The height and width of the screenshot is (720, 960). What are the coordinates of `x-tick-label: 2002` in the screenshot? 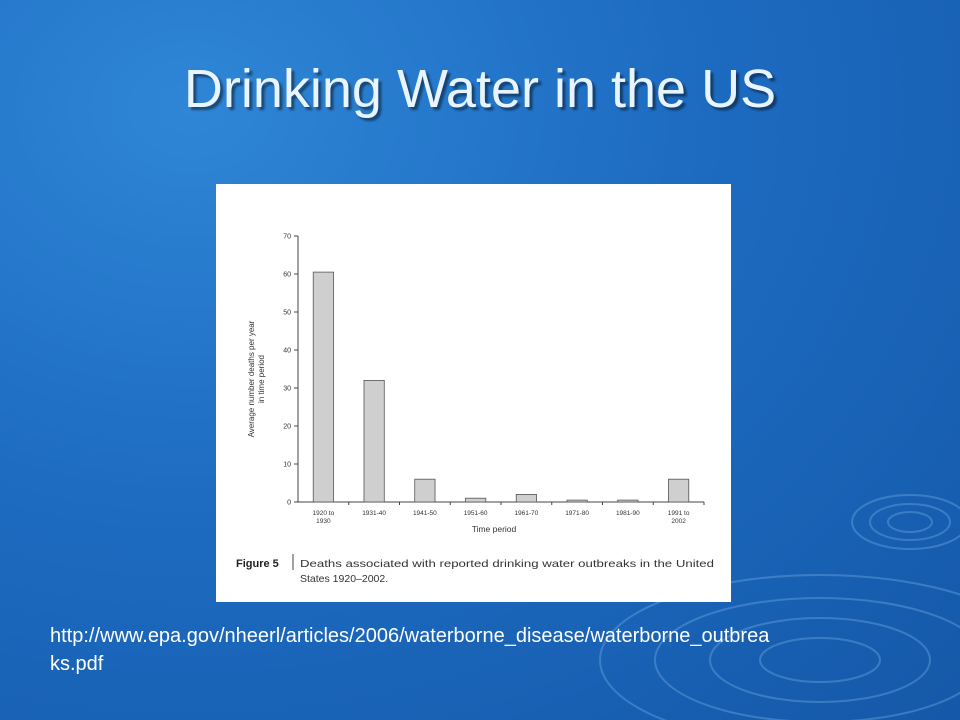 It's located at (678, 521).